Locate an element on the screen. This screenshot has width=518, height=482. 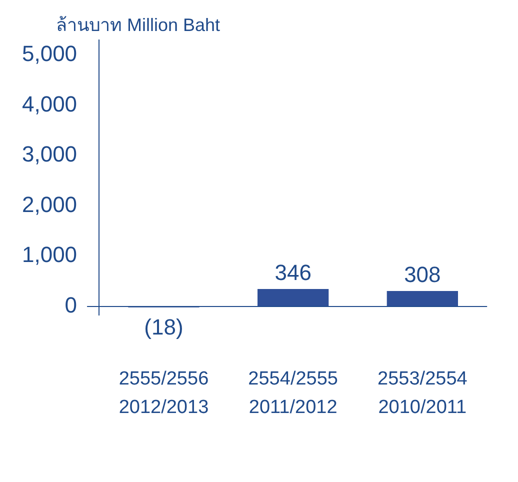
data-label: 346 is located at coordinates (293, 273).